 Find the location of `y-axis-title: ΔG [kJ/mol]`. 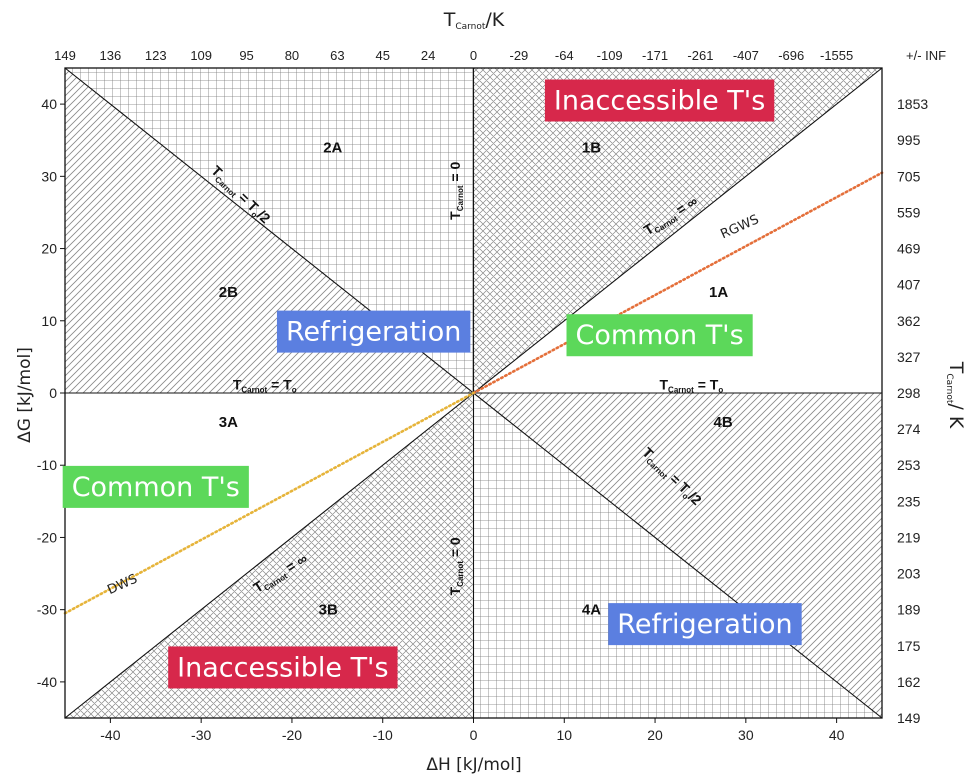

y-axis-title: ΔG [kJ/mol] is located at coordinates (25, 395).